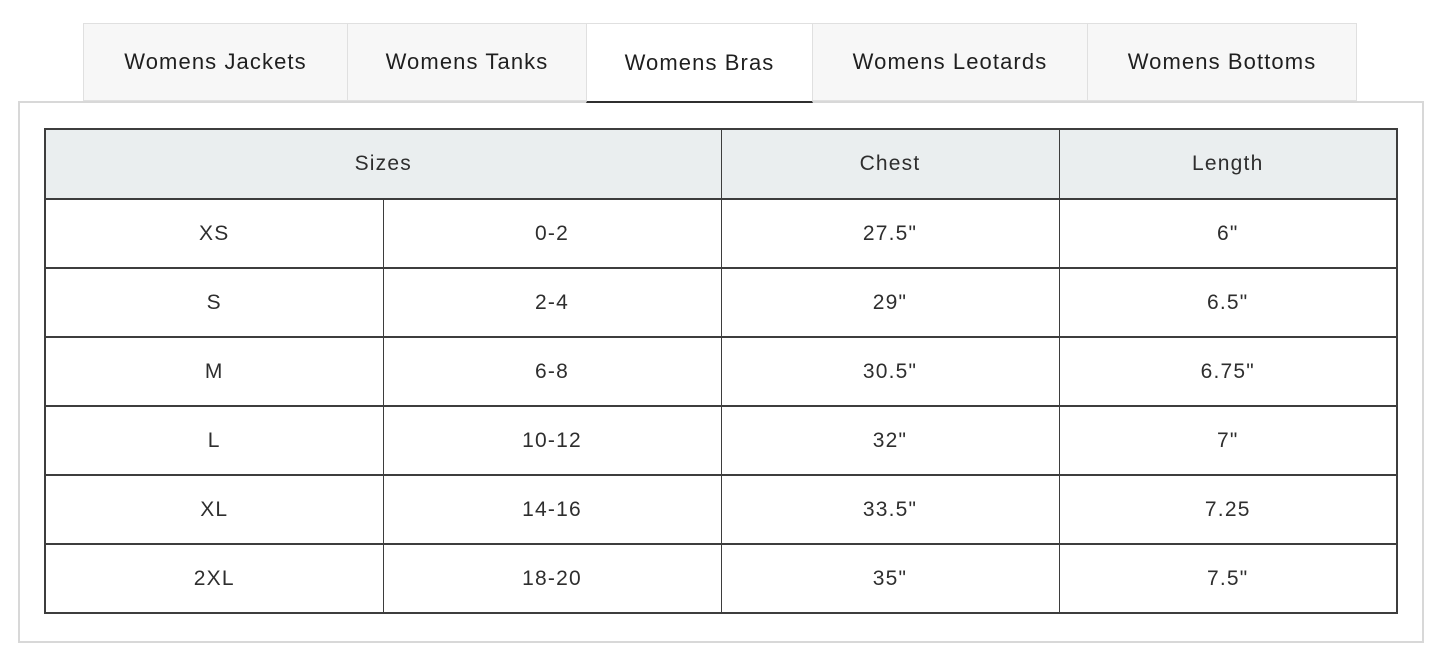 The width and height of the screenshot is (1445, 659). Describe the element at coordinates (1222, 62) in the screenshot. I see `tab-womens-bottoms: Womens Bottoms` at that location.